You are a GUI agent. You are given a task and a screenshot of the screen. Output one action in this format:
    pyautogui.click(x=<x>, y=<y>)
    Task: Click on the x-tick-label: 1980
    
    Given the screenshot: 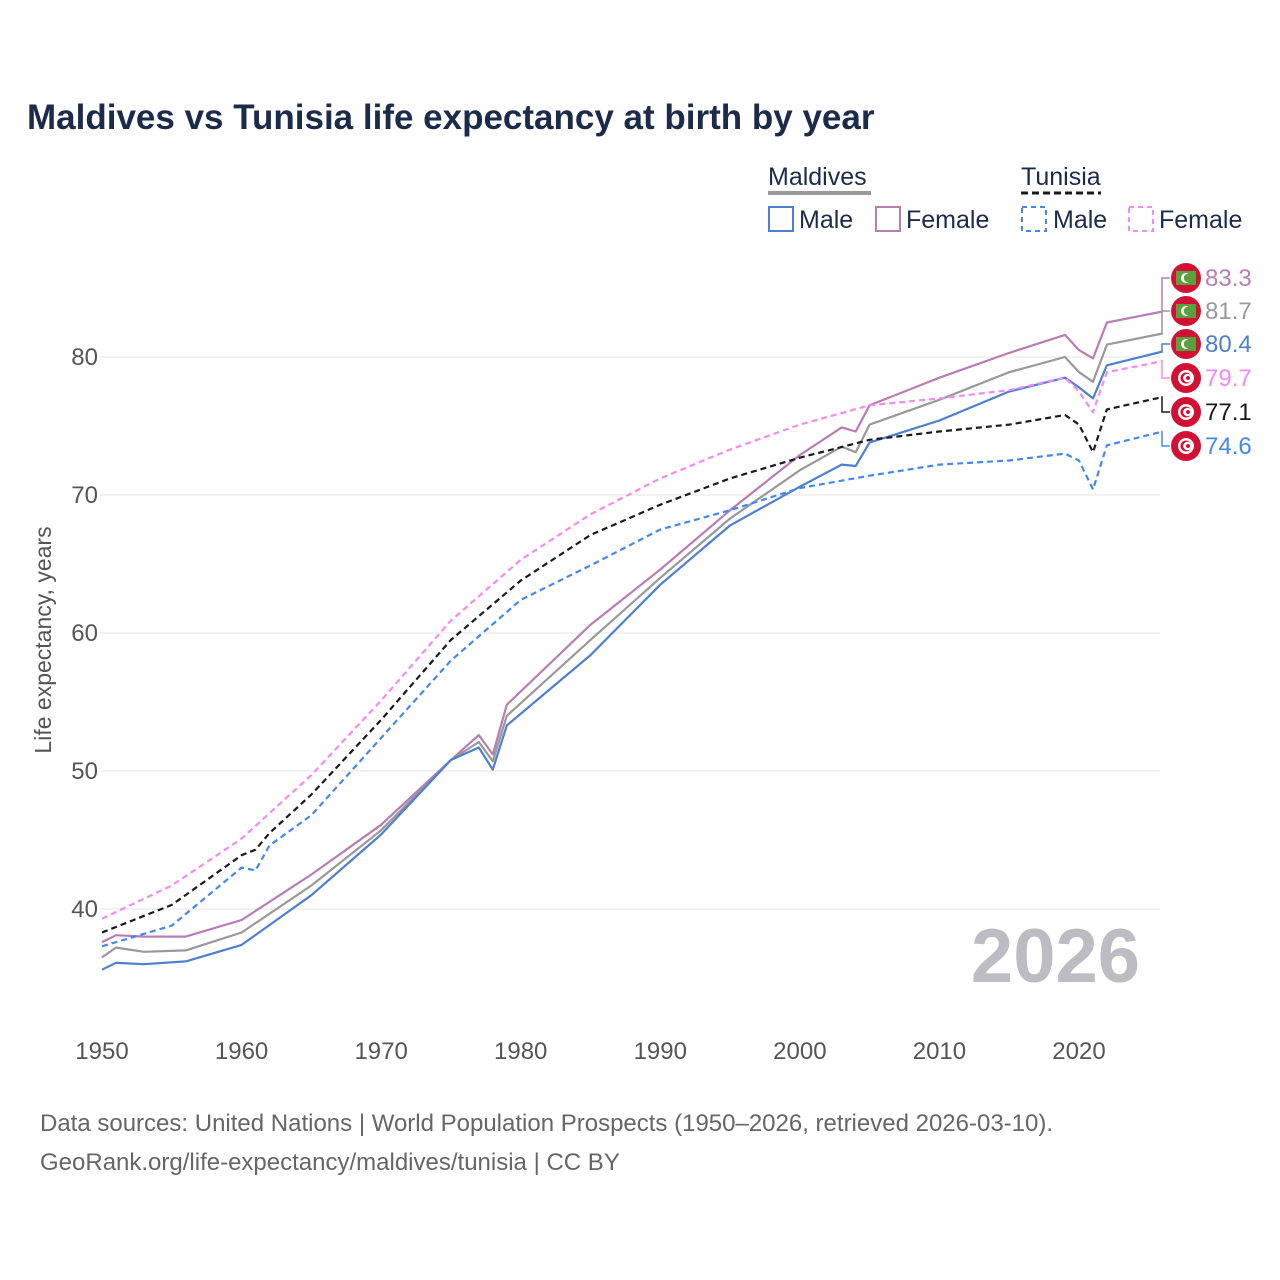 What is the action you would take?
    pyautogui.click(x=520, y=1051)
    